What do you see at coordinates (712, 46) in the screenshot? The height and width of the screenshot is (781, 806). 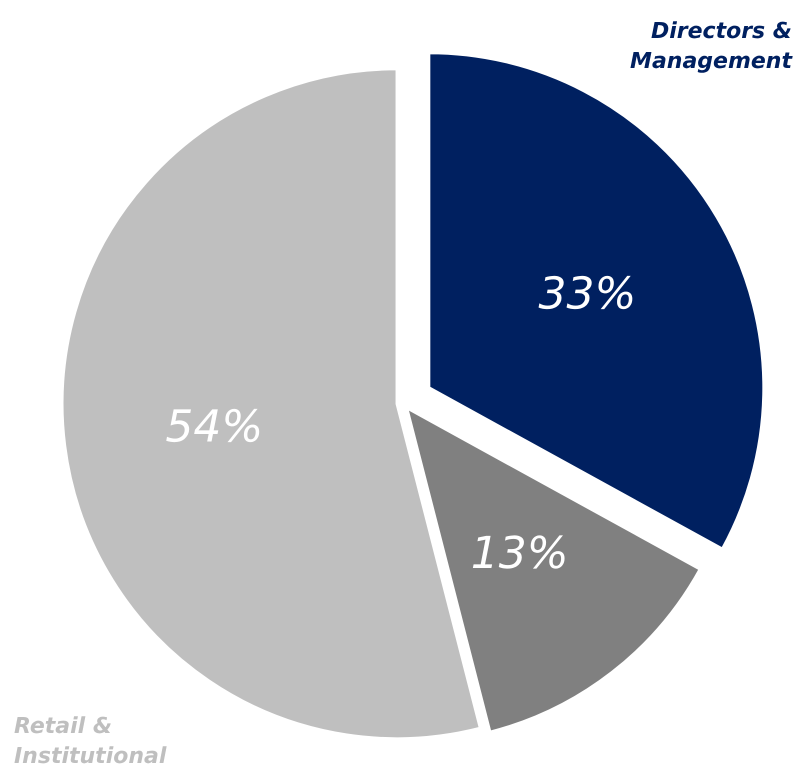 I see `slice-label: Directors & Management` at bounding box center [712, 46].